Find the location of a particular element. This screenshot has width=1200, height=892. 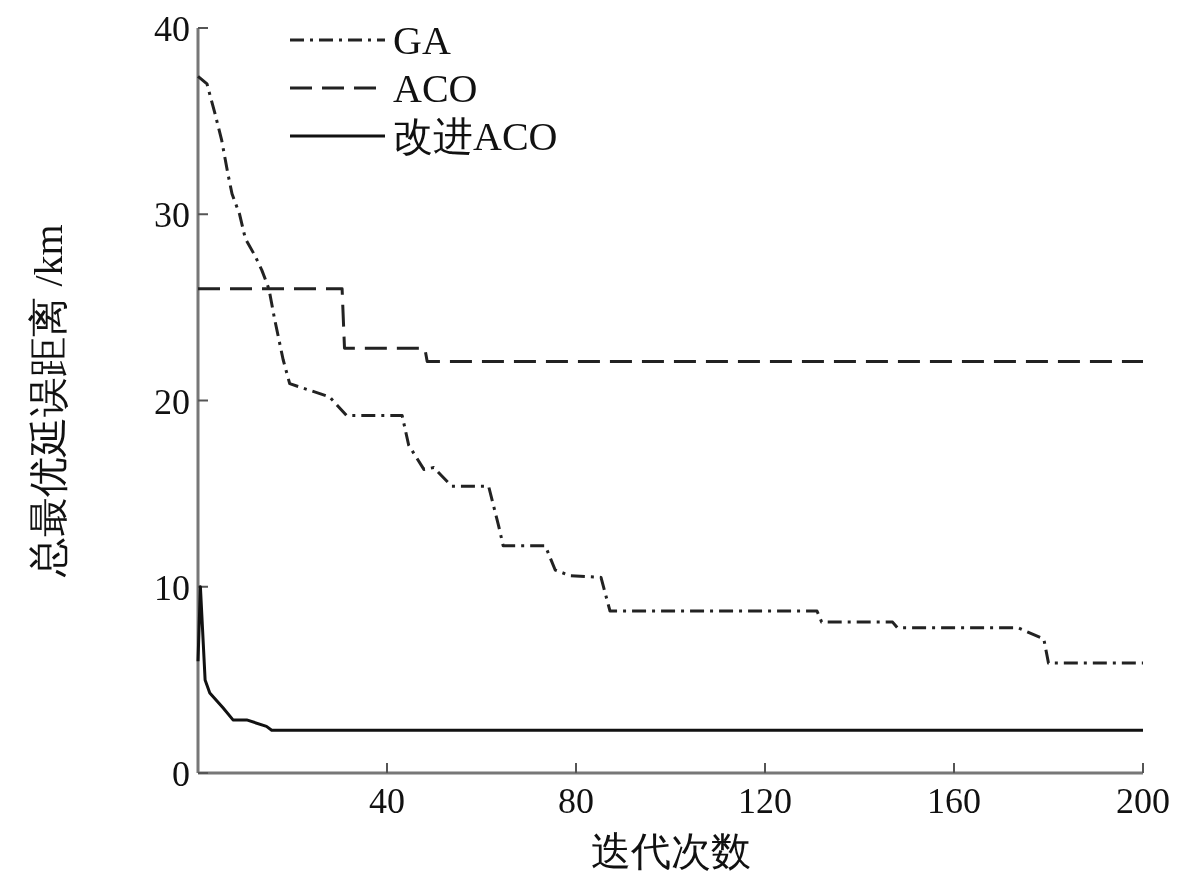

x-tick-label: 40 is located at coordinates (387, 801).